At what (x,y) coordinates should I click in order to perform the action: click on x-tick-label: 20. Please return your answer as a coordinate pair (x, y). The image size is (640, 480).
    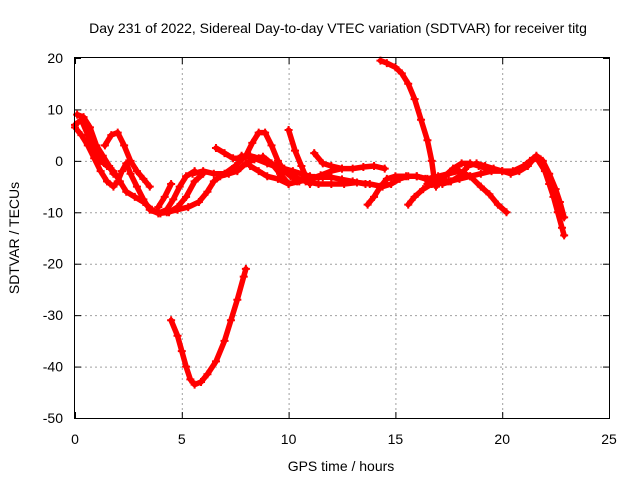
    Looking at the image, I should click on (502, 439).